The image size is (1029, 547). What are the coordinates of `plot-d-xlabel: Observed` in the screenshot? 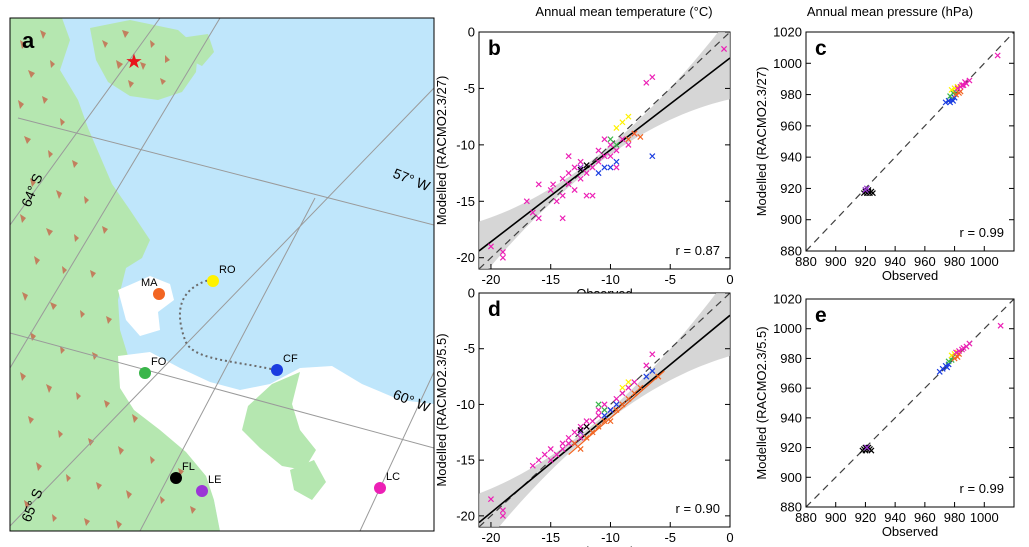 It's located at (604, 545).